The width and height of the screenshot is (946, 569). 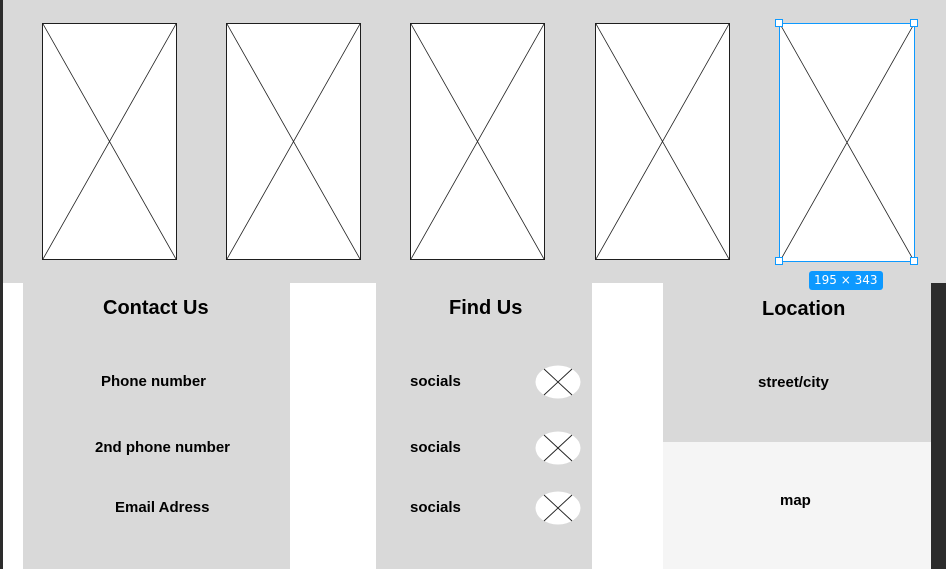 What do you see at coordinates (486, 308) in the screenshot?
I see `find-us-heading: Find Us` at bounding box center [486, 308].